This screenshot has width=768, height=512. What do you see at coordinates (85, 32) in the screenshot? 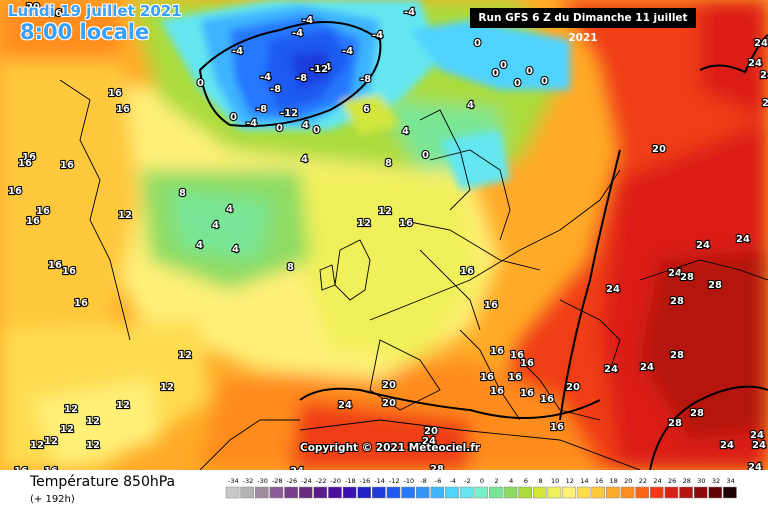
I see `forecast-time: 8:00 locale` at bounding box center [85, 32].